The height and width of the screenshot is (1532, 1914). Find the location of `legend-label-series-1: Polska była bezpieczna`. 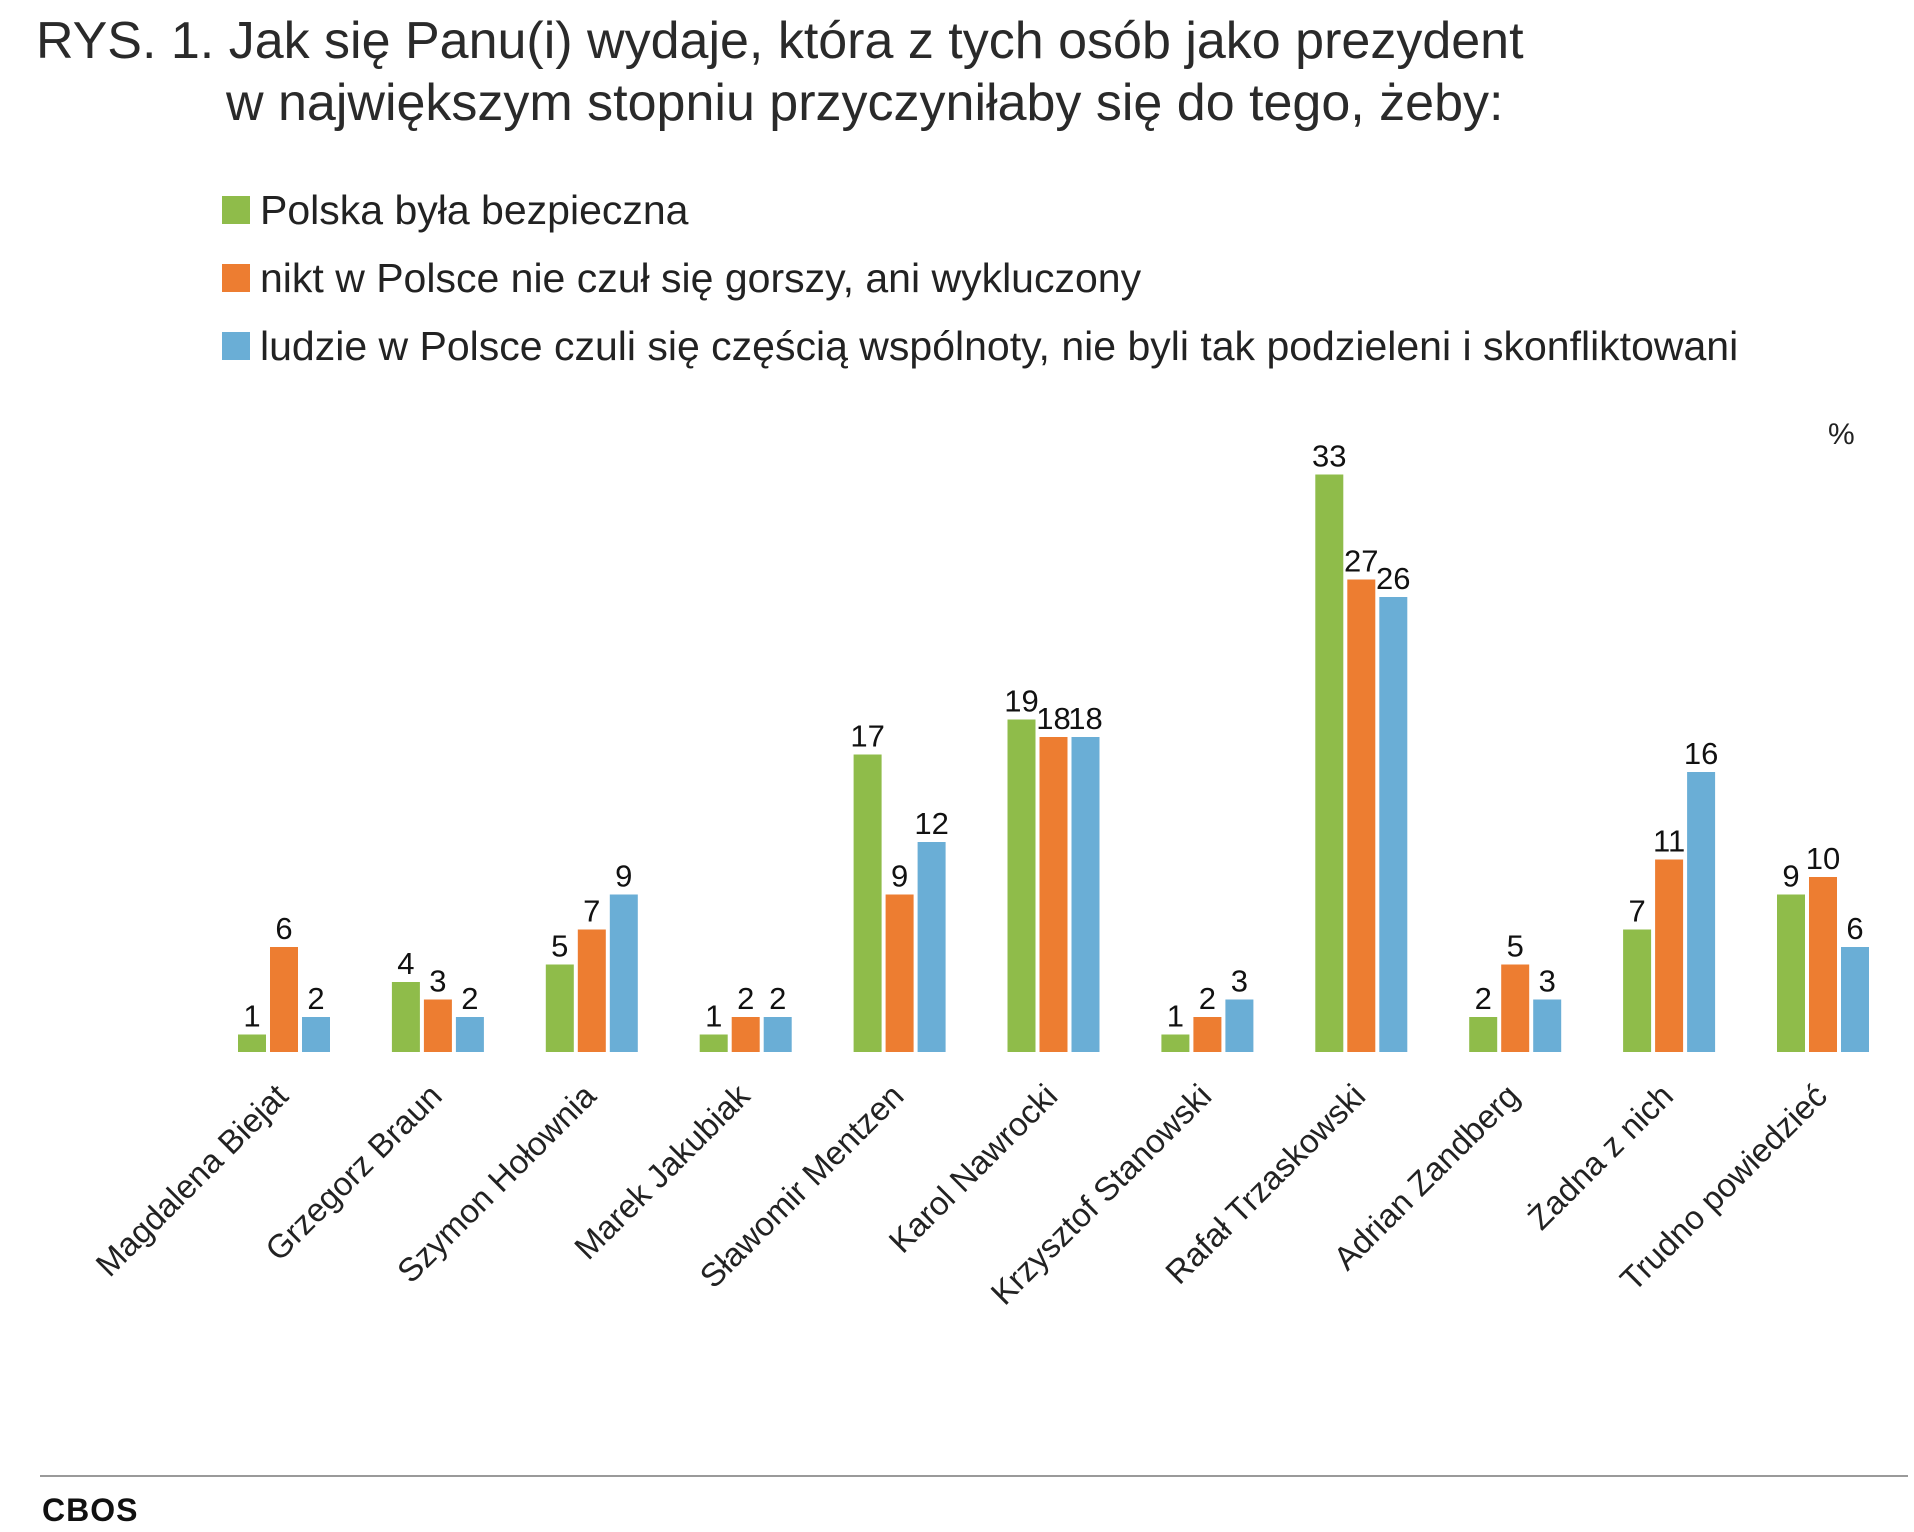

legend-label-series-1: Polska była bezpieczna is located at coordinates (474, 209).